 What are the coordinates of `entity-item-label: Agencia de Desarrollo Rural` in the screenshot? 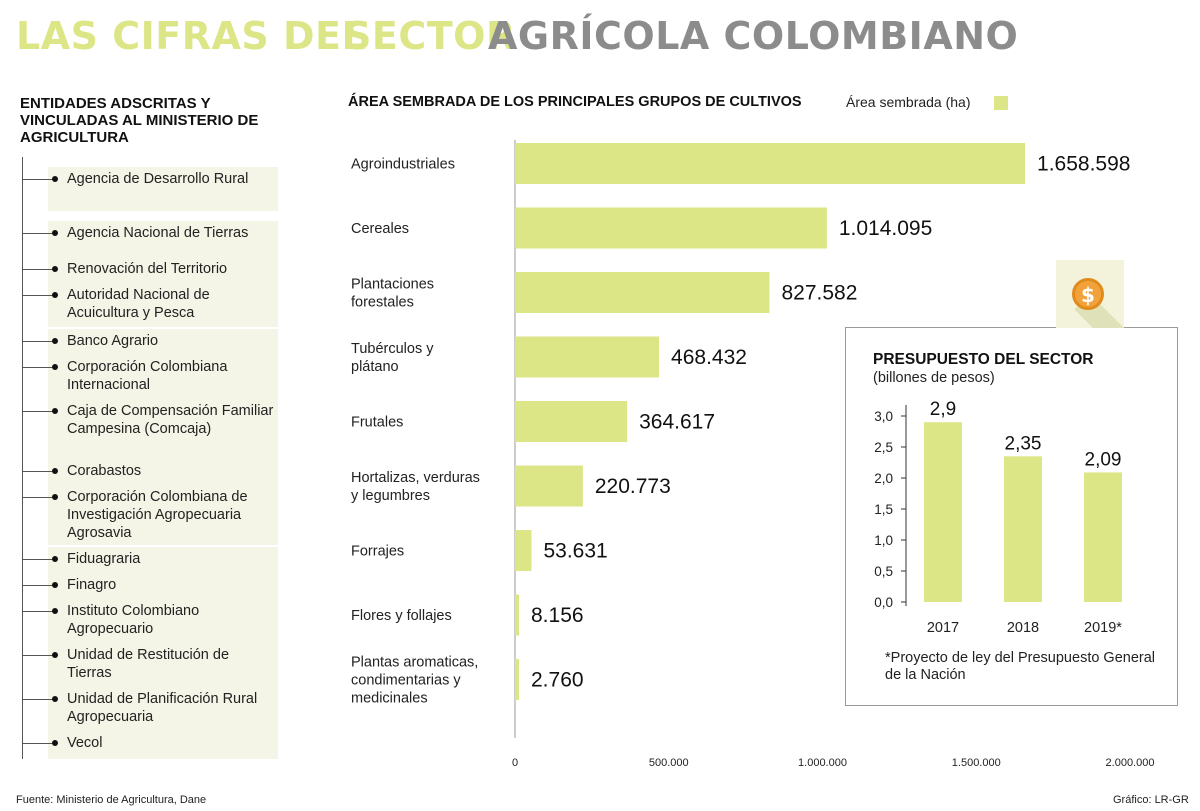 It's located at (158, 179).